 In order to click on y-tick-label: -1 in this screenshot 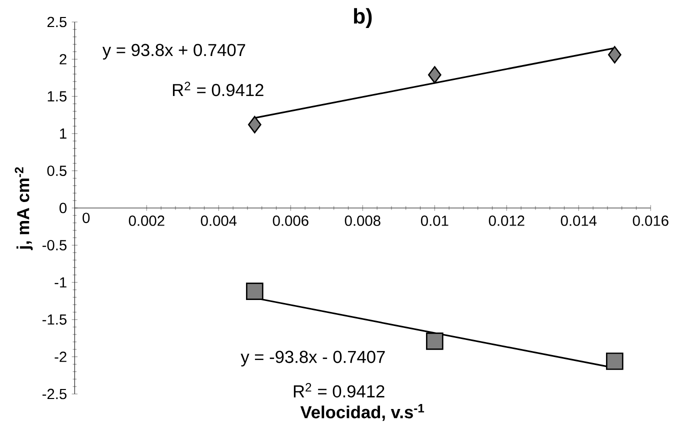, I will do `click(60, 282)`.